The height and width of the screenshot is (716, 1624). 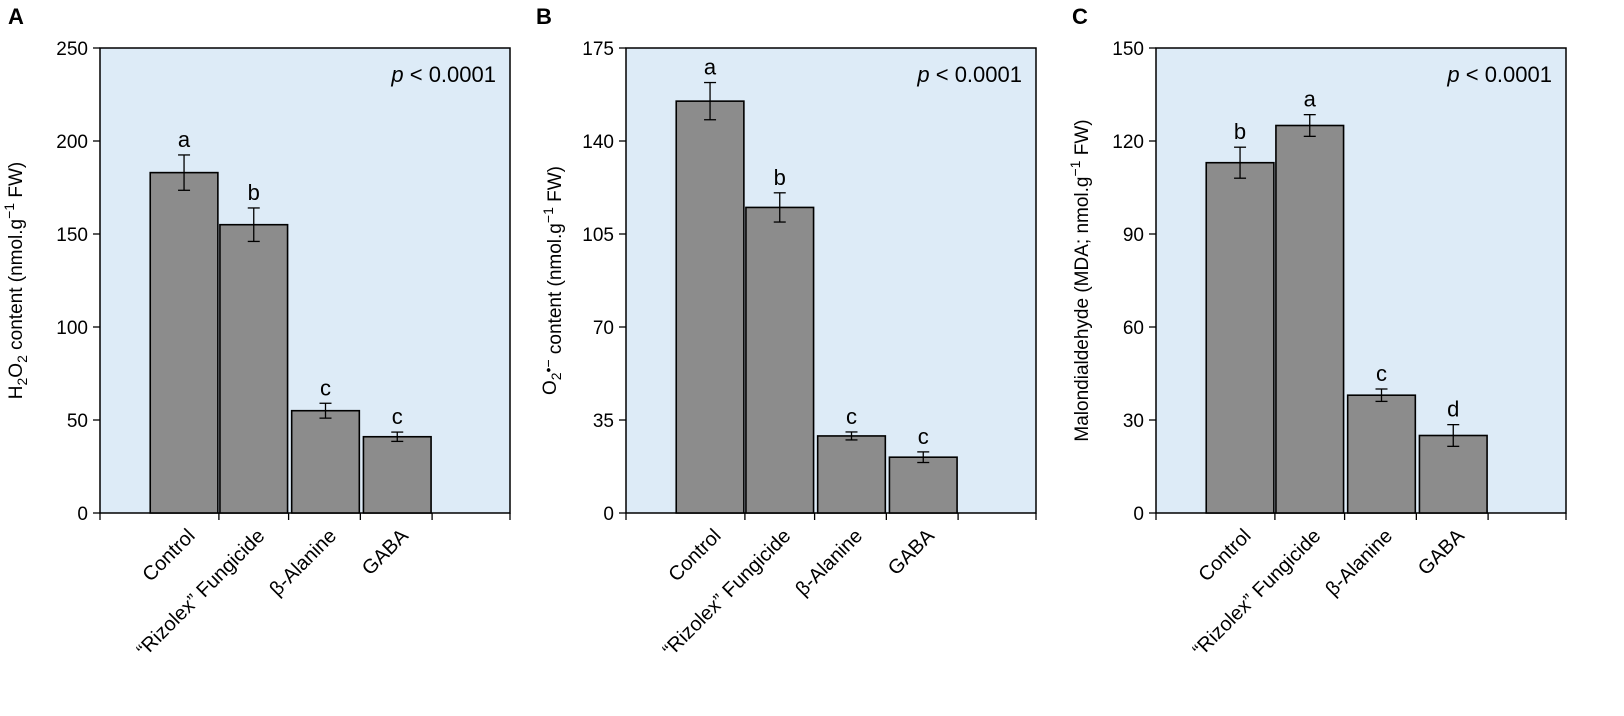 I want to click on y-tick-label: 30, so click(x=1133, y=421).